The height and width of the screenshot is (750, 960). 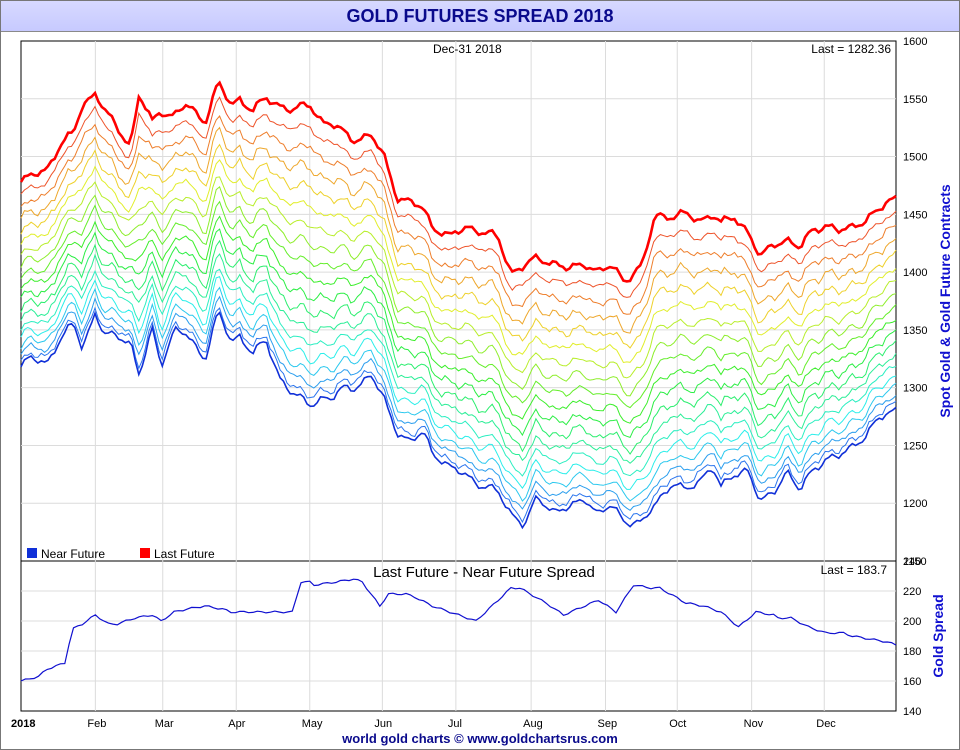 I want to click on spread-y-tick-label: 180, so click(x=912, y=652).